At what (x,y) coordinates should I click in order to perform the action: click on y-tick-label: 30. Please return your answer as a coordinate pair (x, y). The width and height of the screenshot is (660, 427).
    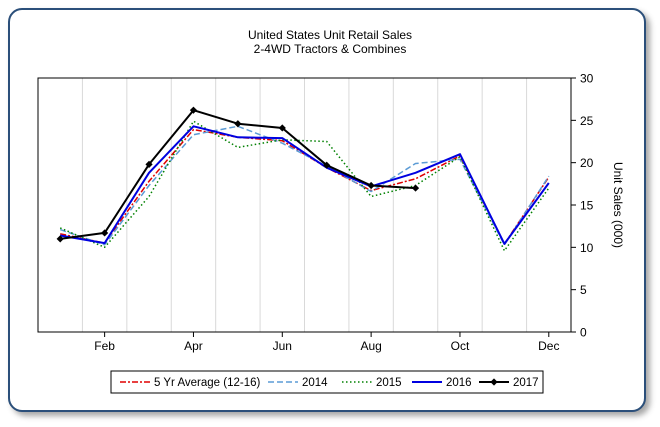
    Looking at the image, I should click on (587, 79).